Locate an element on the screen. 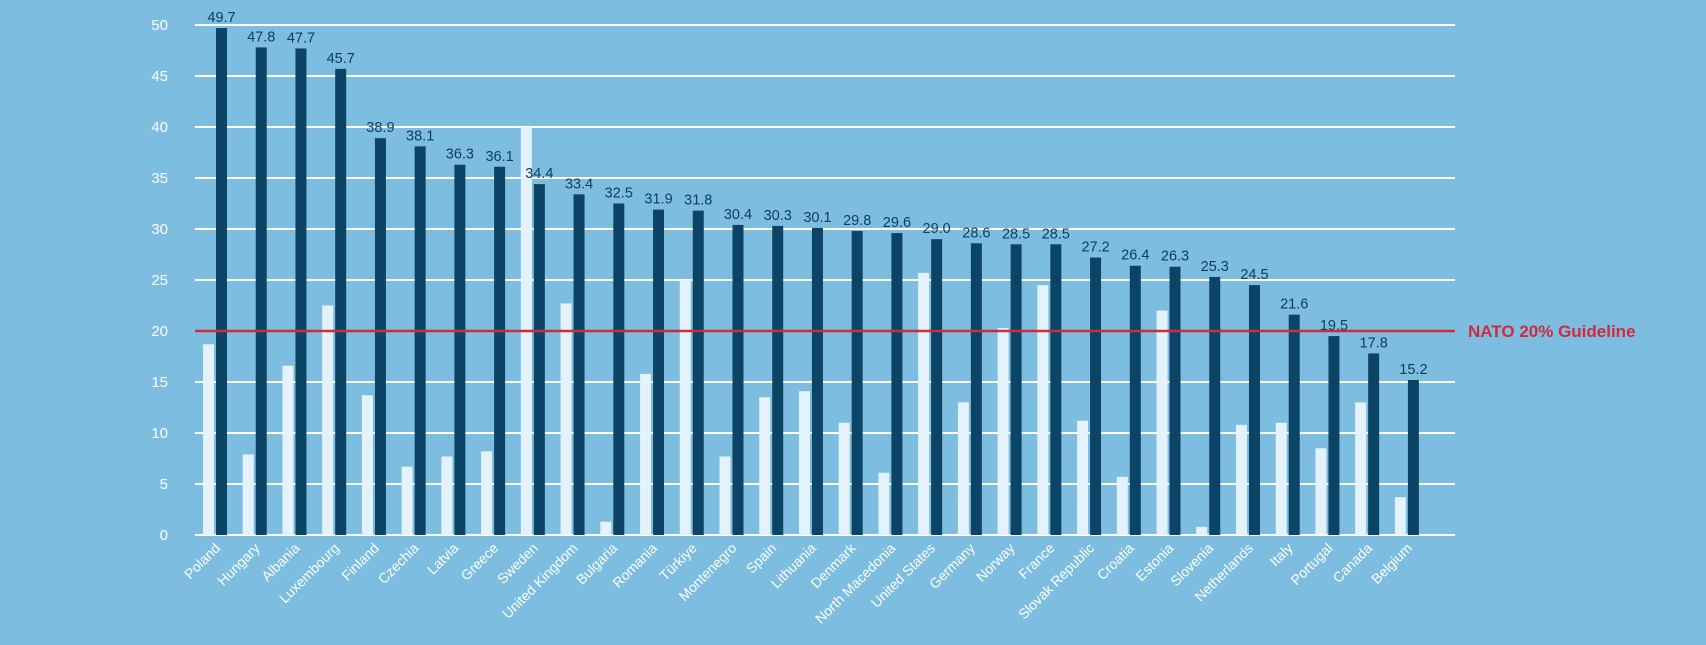  data-label: 30.4 is located at coordinates (738, 215).